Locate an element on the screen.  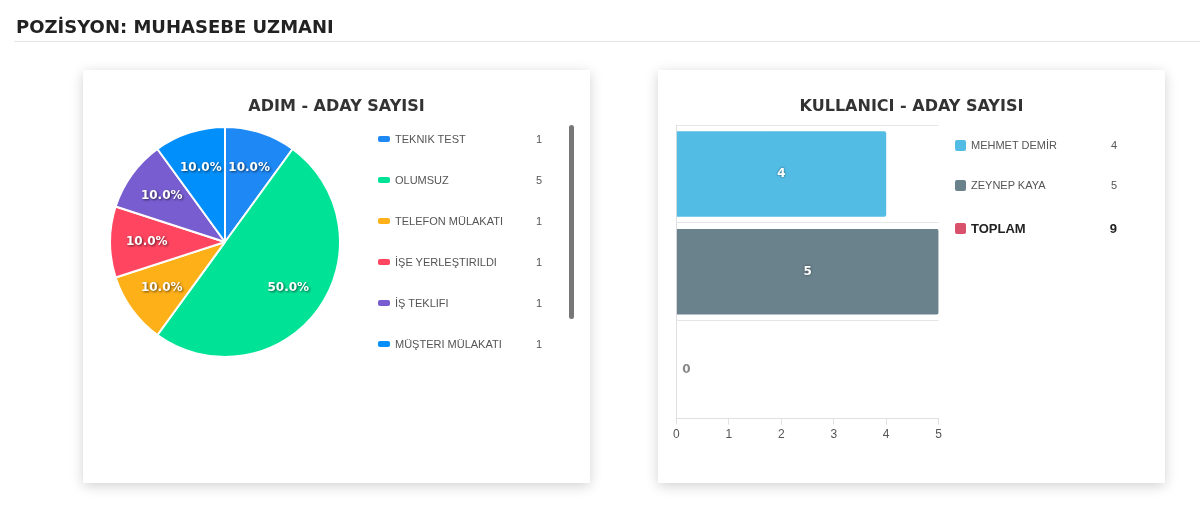
legend-label: MEHMET DEMİR is located at coordinates (1014, 145).